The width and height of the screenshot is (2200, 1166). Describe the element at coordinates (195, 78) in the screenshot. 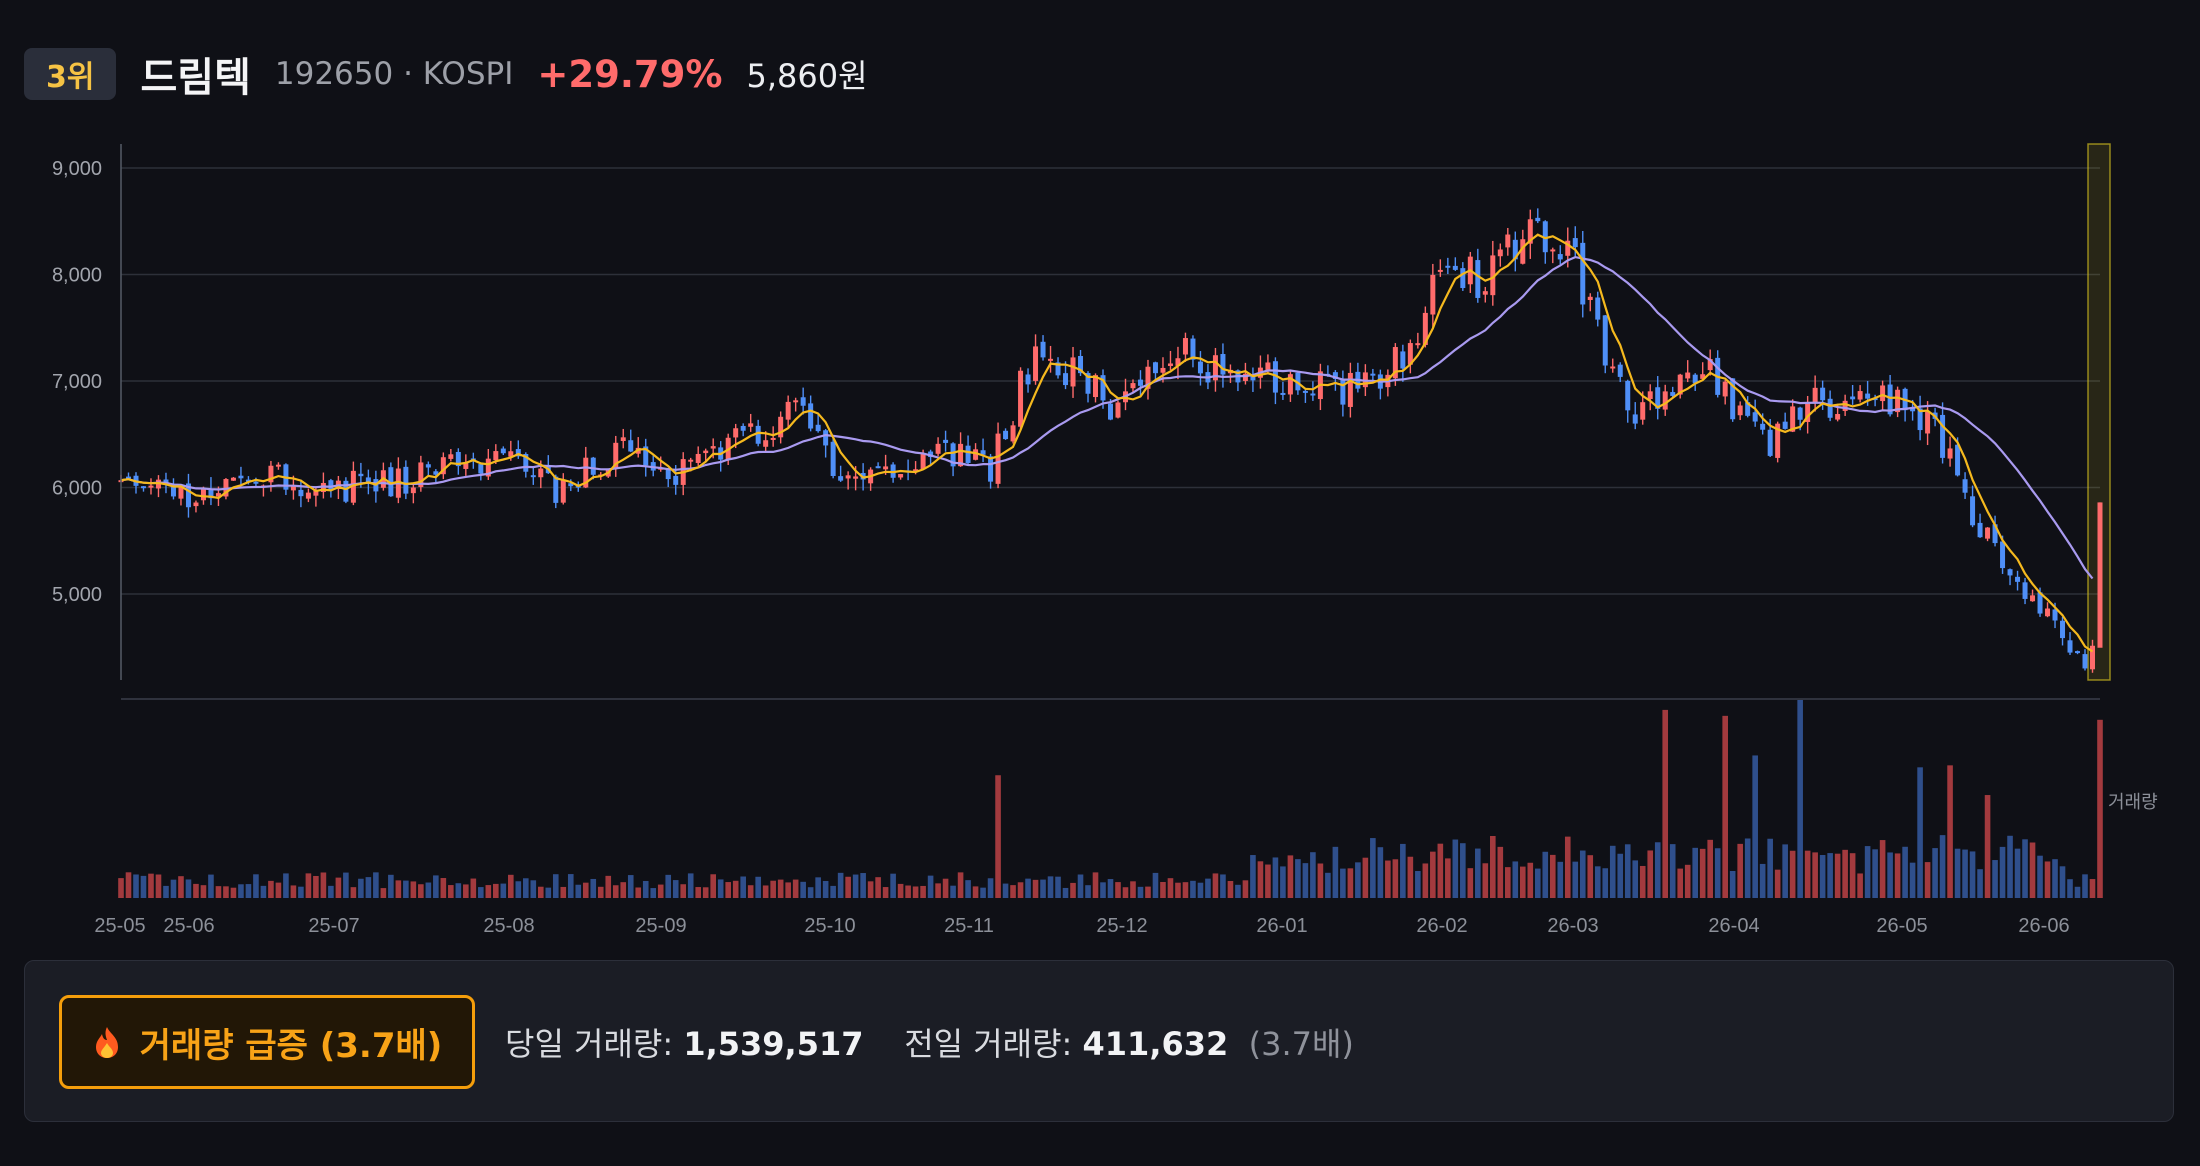

I see `stock-name: 드림텍` at that location.